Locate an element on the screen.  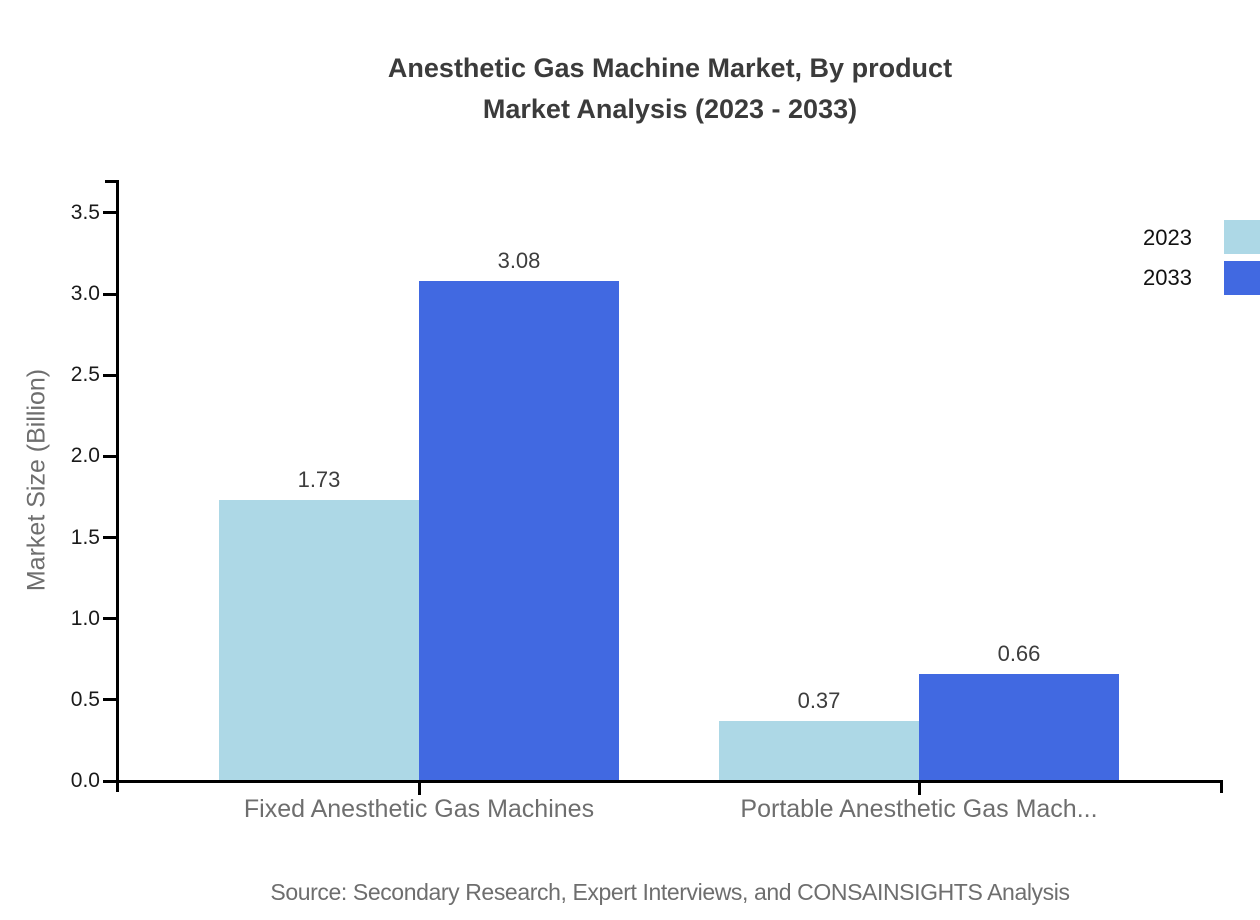
y-axis-line is located at coordinates (117, 486).